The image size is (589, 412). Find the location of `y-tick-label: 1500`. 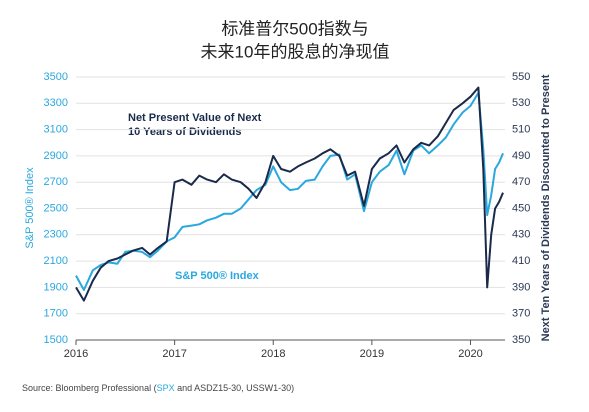

y-tick-label: 1500 is located at coordinates (56, 340).